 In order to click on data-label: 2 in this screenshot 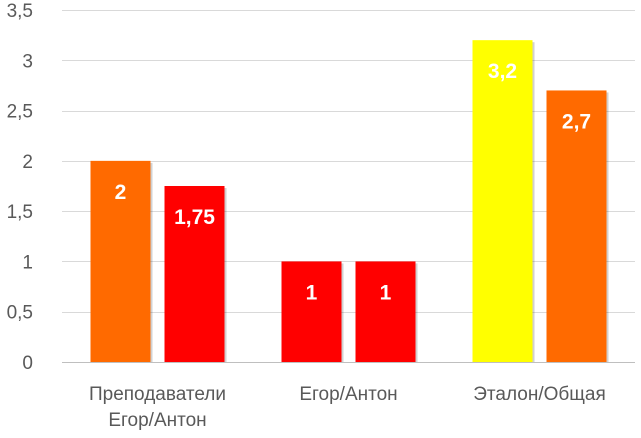, I will do `click(121, 192)`.